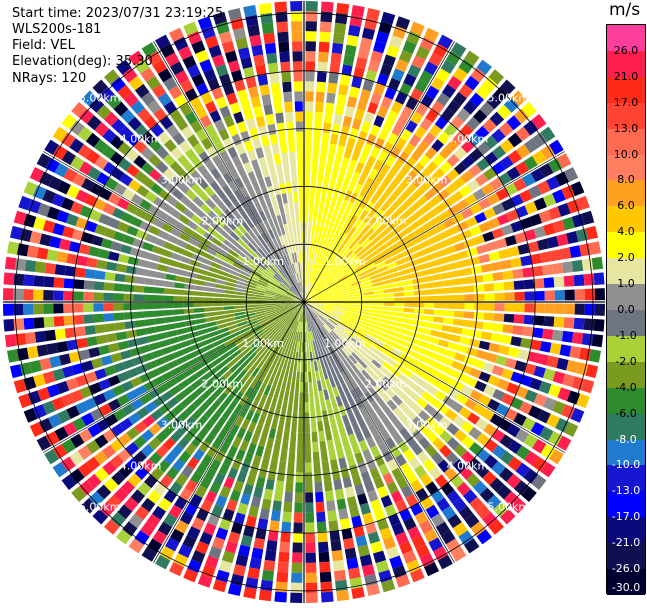  I want to click on range-ring-label: 4.00km, so click(141, 465).